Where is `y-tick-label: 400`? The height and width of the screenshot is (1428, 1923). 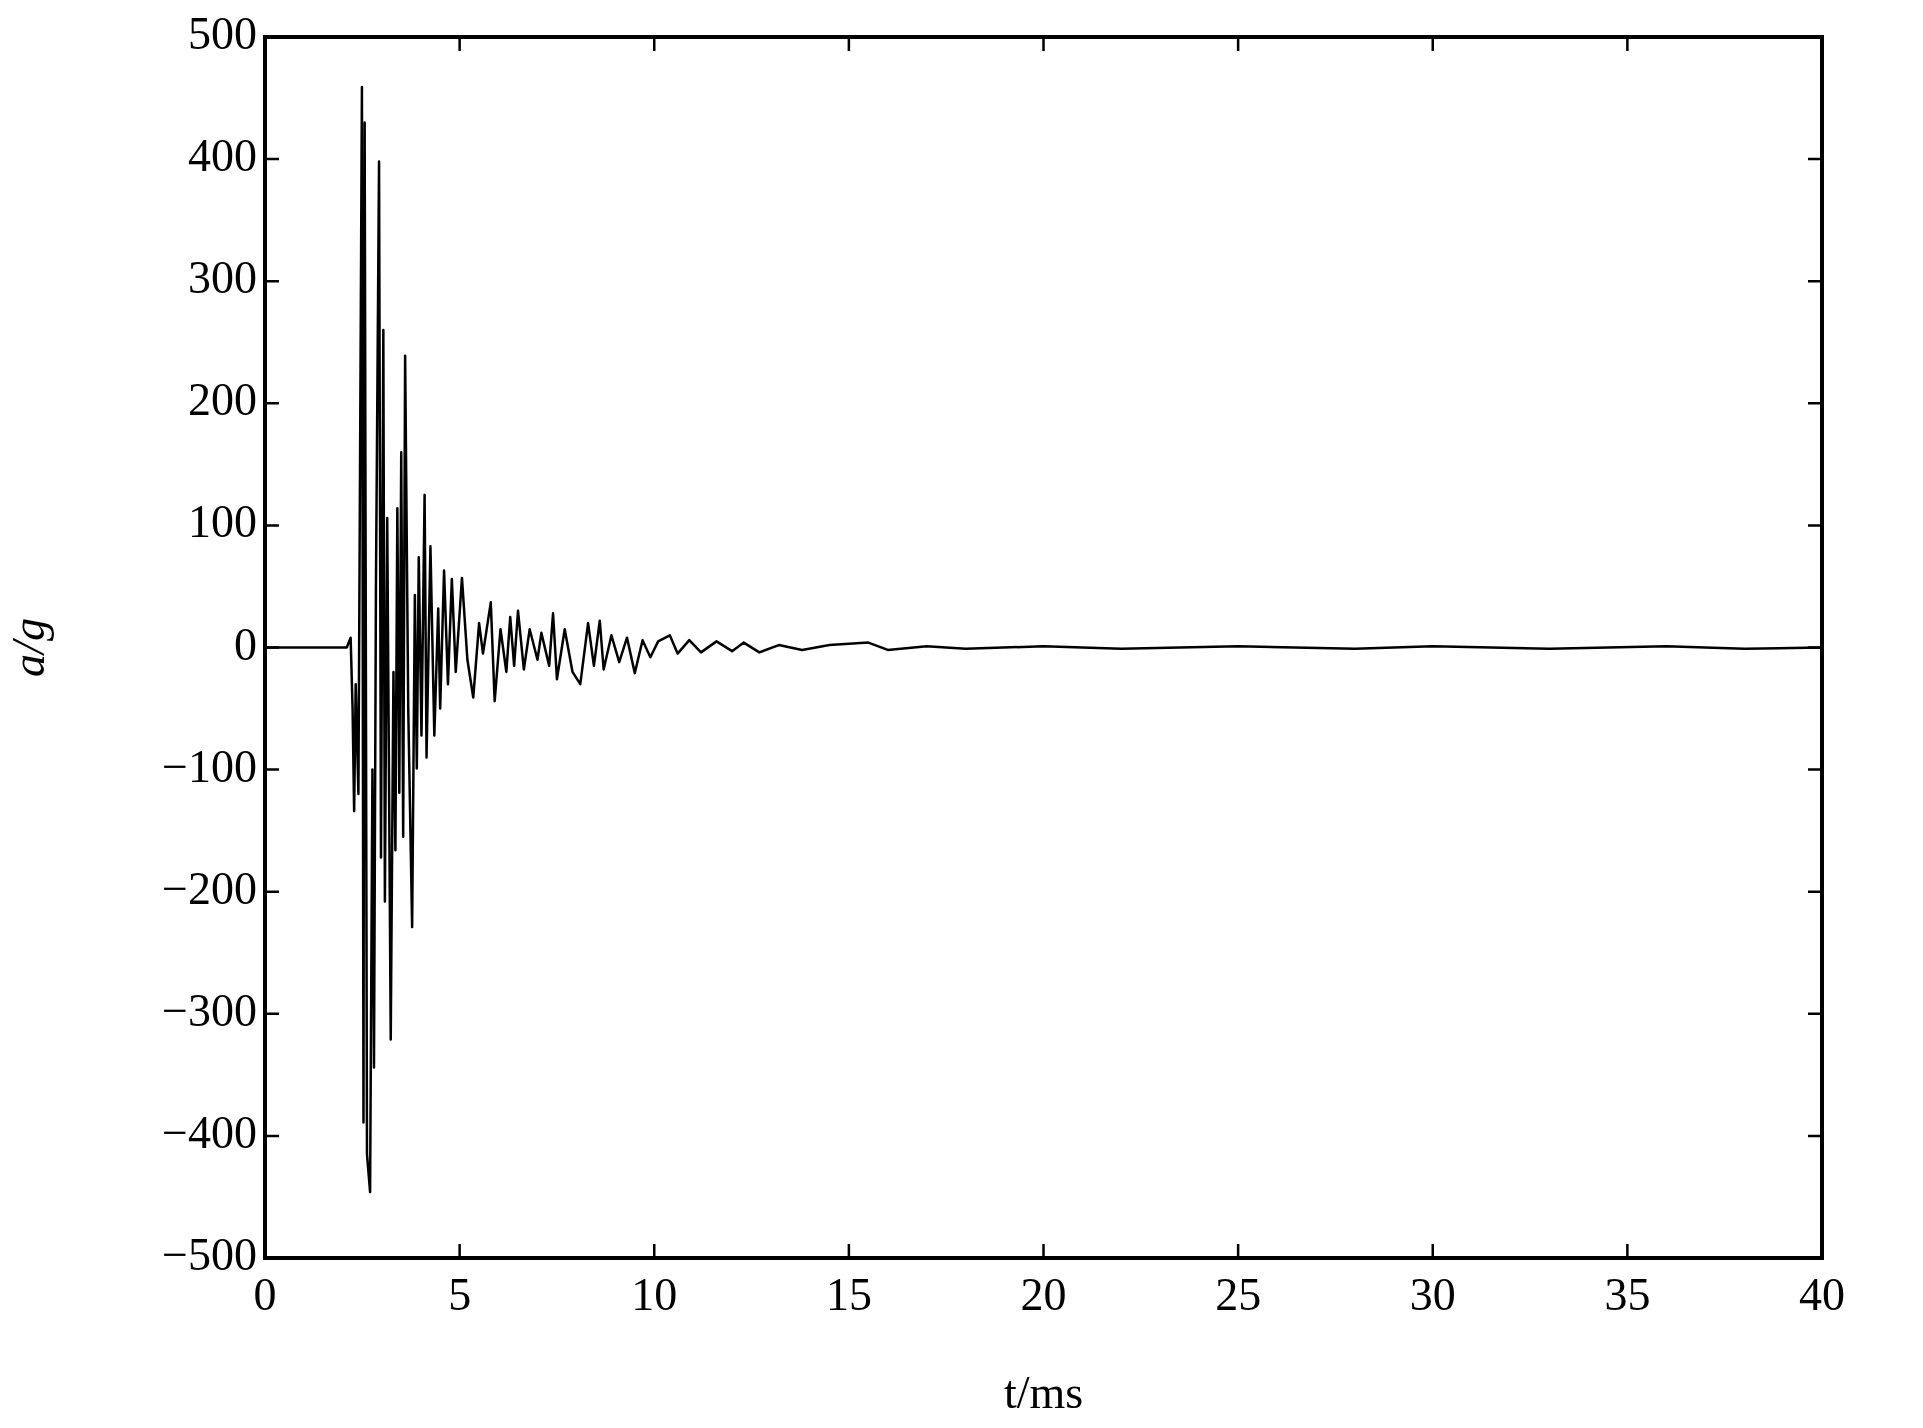
y-tick-label: 400 is located at coordinates (222, 156).